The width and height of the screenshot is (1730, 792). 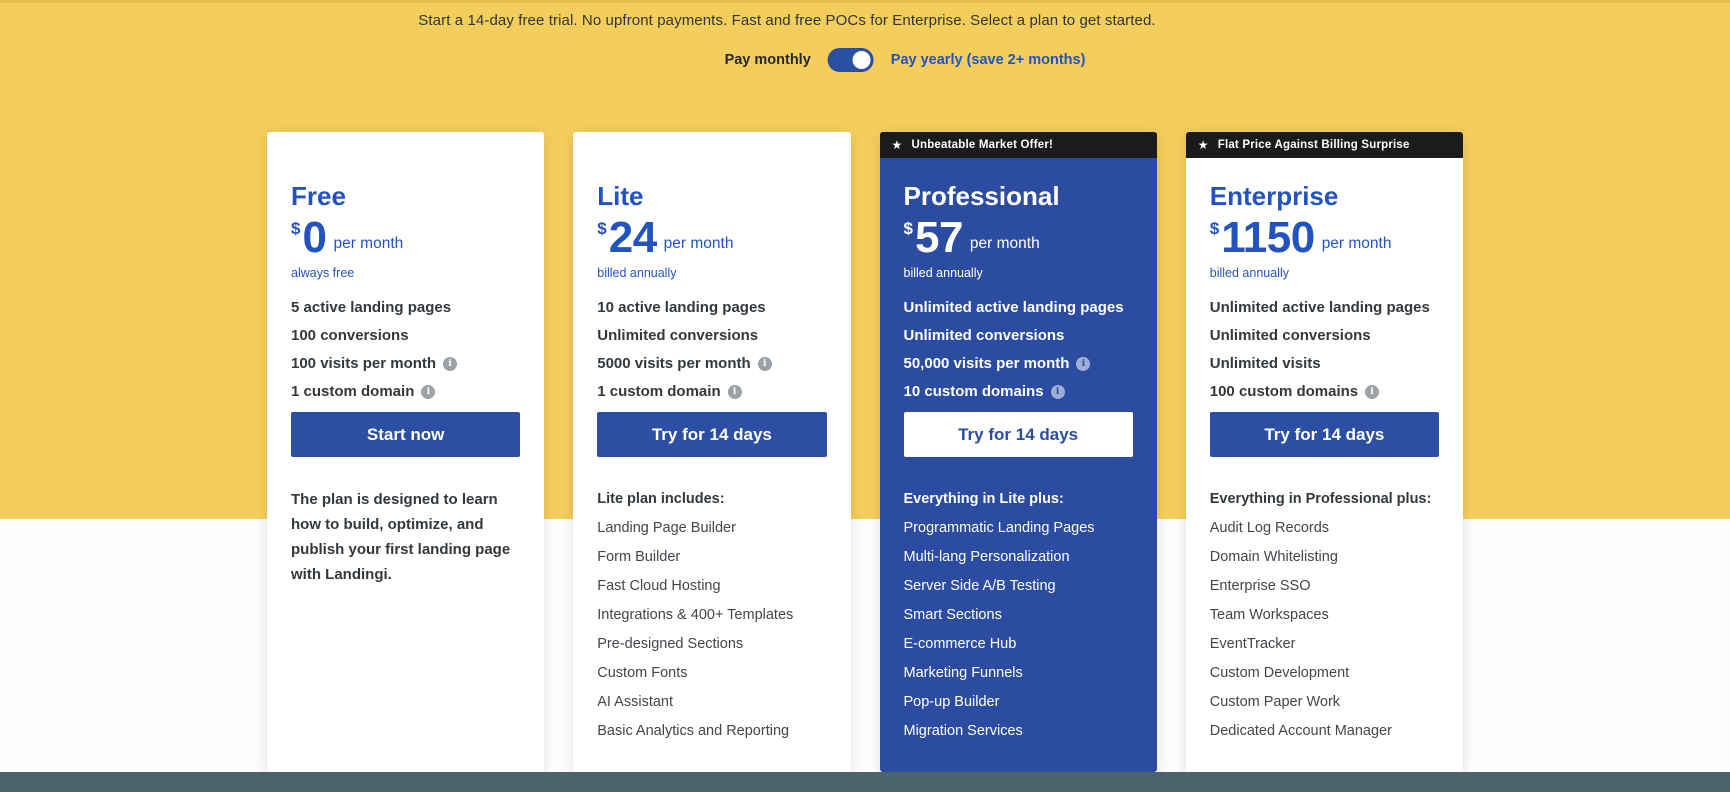 What do you see at coordinates (661, 499) in the screenshot?
I see `includes-heading: Lite plan includes:` at bounding box center [661, 499].